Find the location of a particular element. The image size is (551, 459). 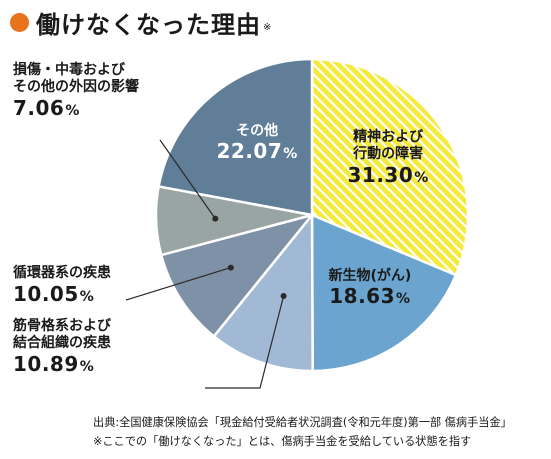

slice-name: 精神および is located at coordinates (388, 137).